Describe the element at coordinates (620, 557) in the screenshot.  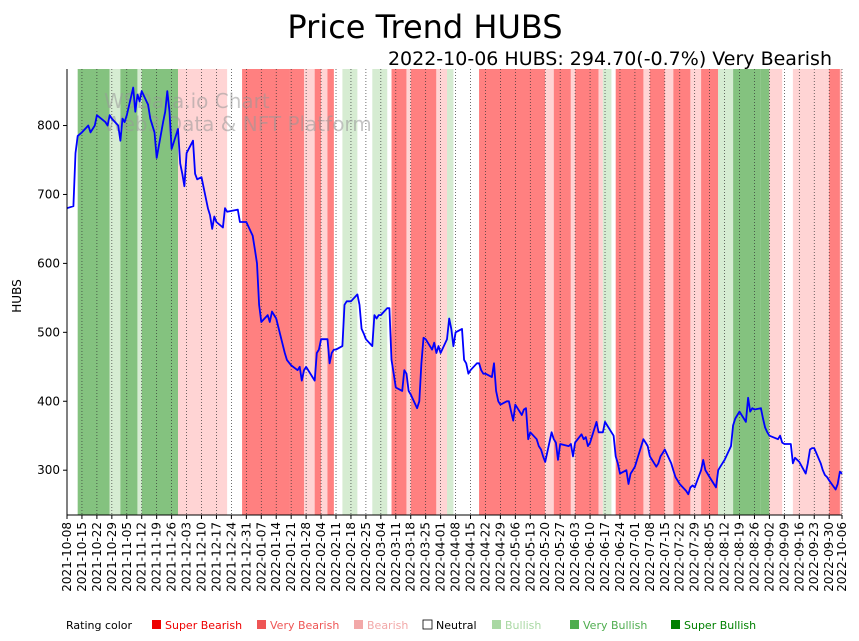
I see `x-tick-label-37: 2022-06-24` at that location.